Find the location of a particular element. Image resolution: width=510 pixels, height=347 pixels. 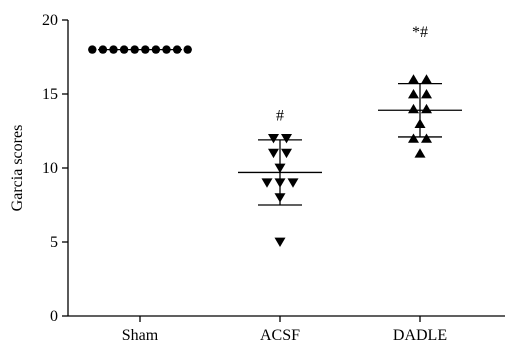

y-axis-label: Garcia scores is located at coordinates (17, 168).